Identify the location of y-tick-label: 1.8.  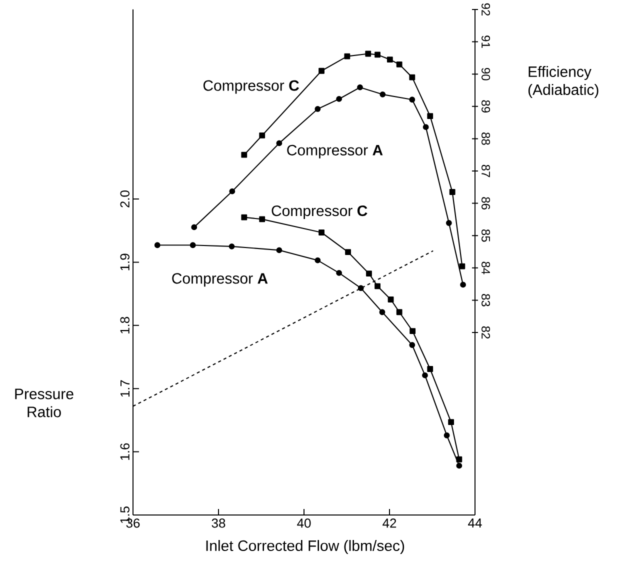
(125, 325).